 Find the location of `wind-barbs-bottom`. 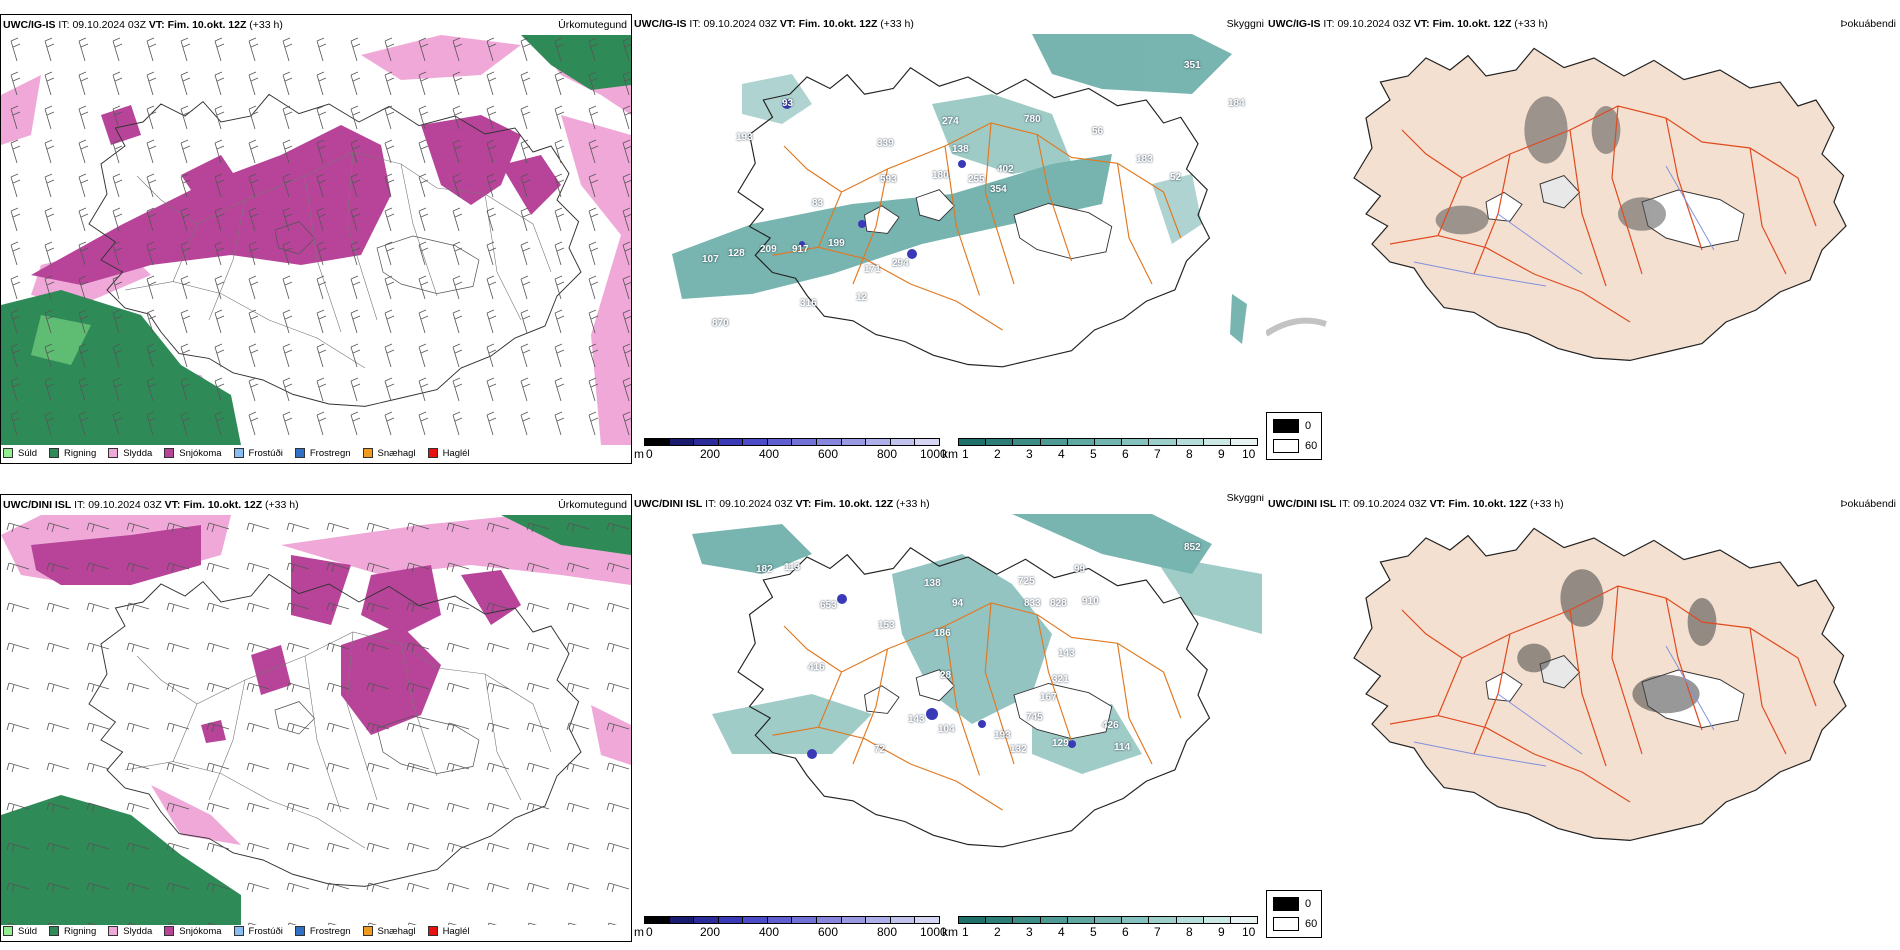

wind-barbs-bottom is located at coordinates (316, 720).